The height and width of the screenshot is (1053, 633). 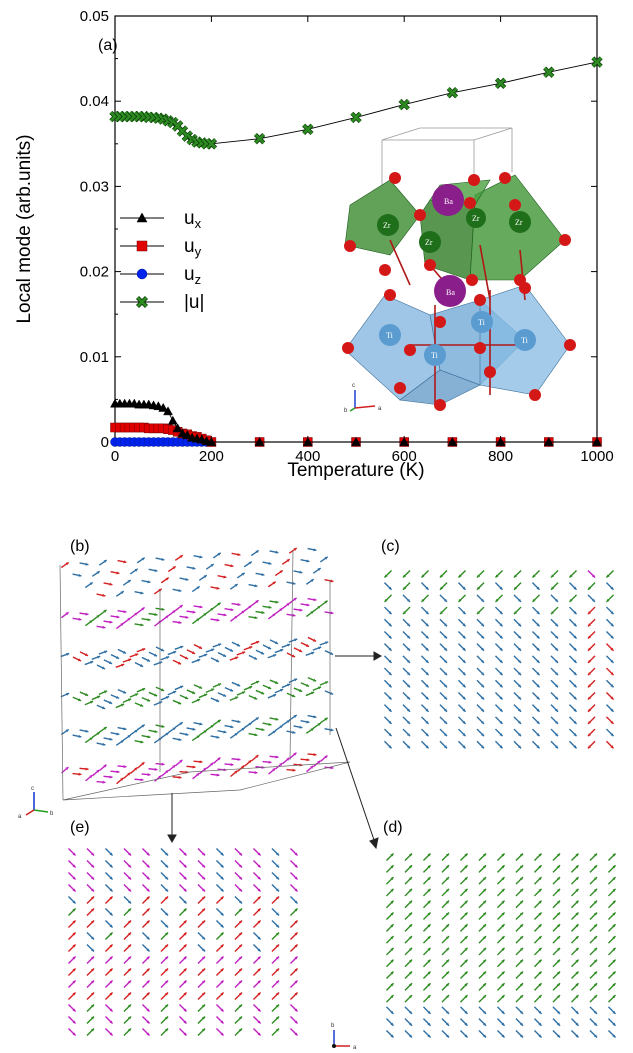 What do you see at coordinates (20, 817) in the screenshot?
I see `panel-b-axis-a: a` at bounding box center [20, 817].